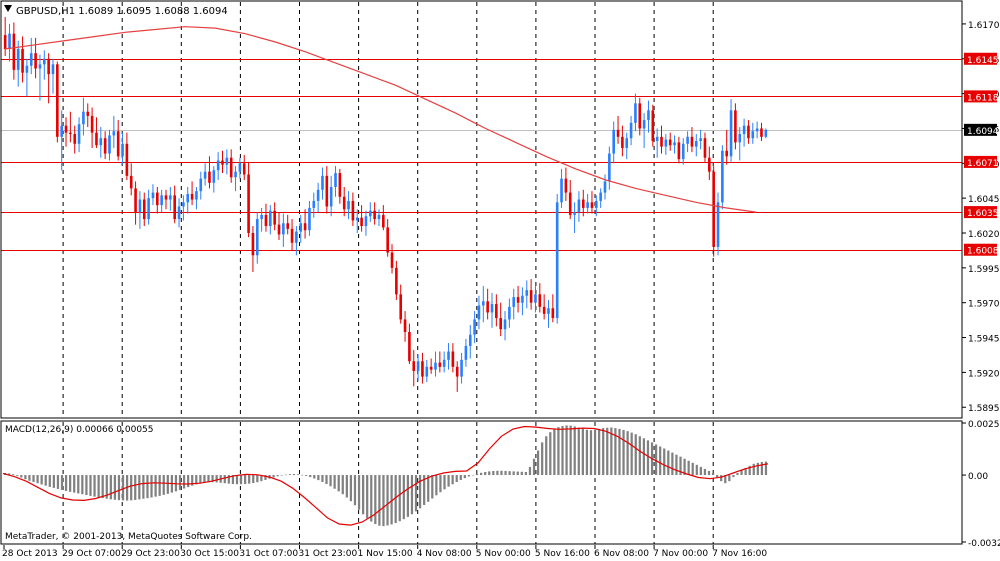 The height and width of the screenshot is (561, 1000). I want to click on macd-tick-label: -0.00328, so click(984, 544).